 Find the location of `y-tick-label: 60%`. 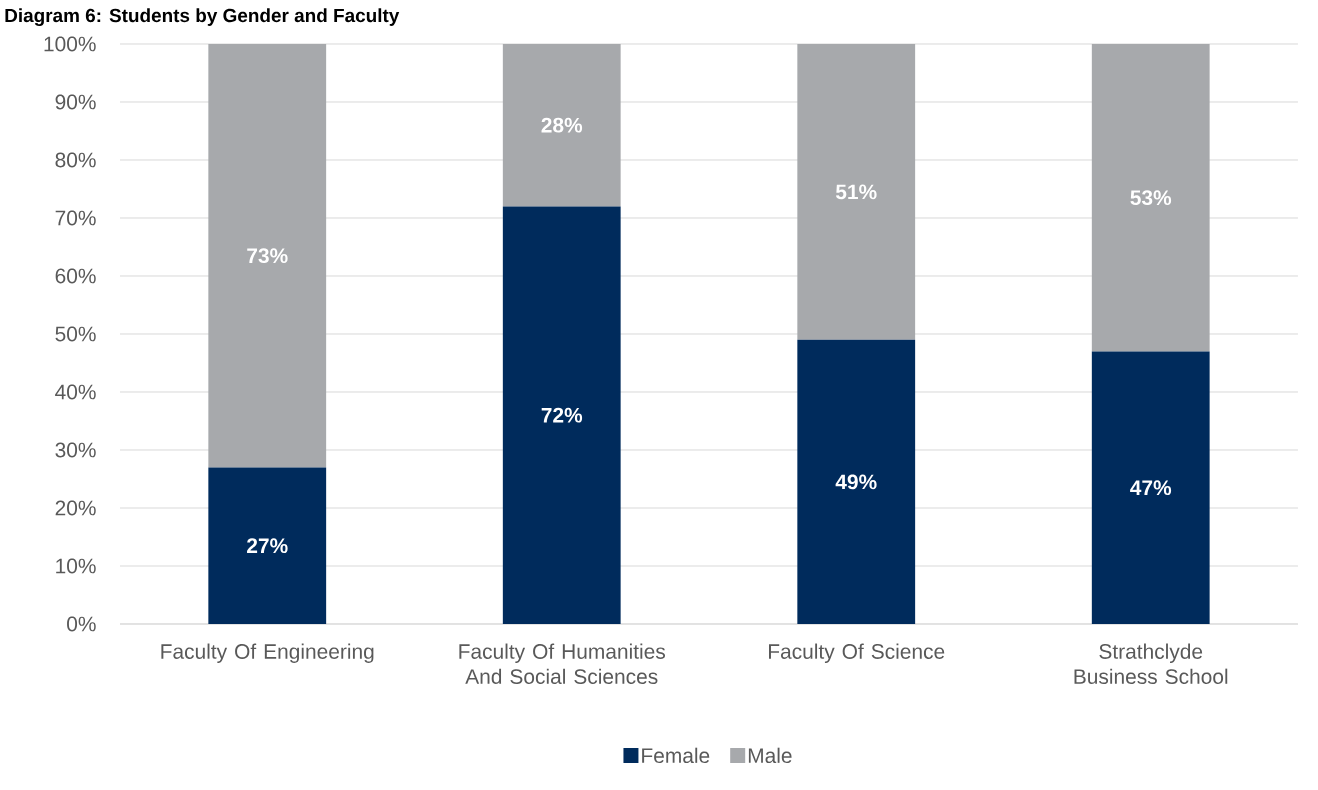

y-tick-label: 60% is located at coordinates (75, 276).